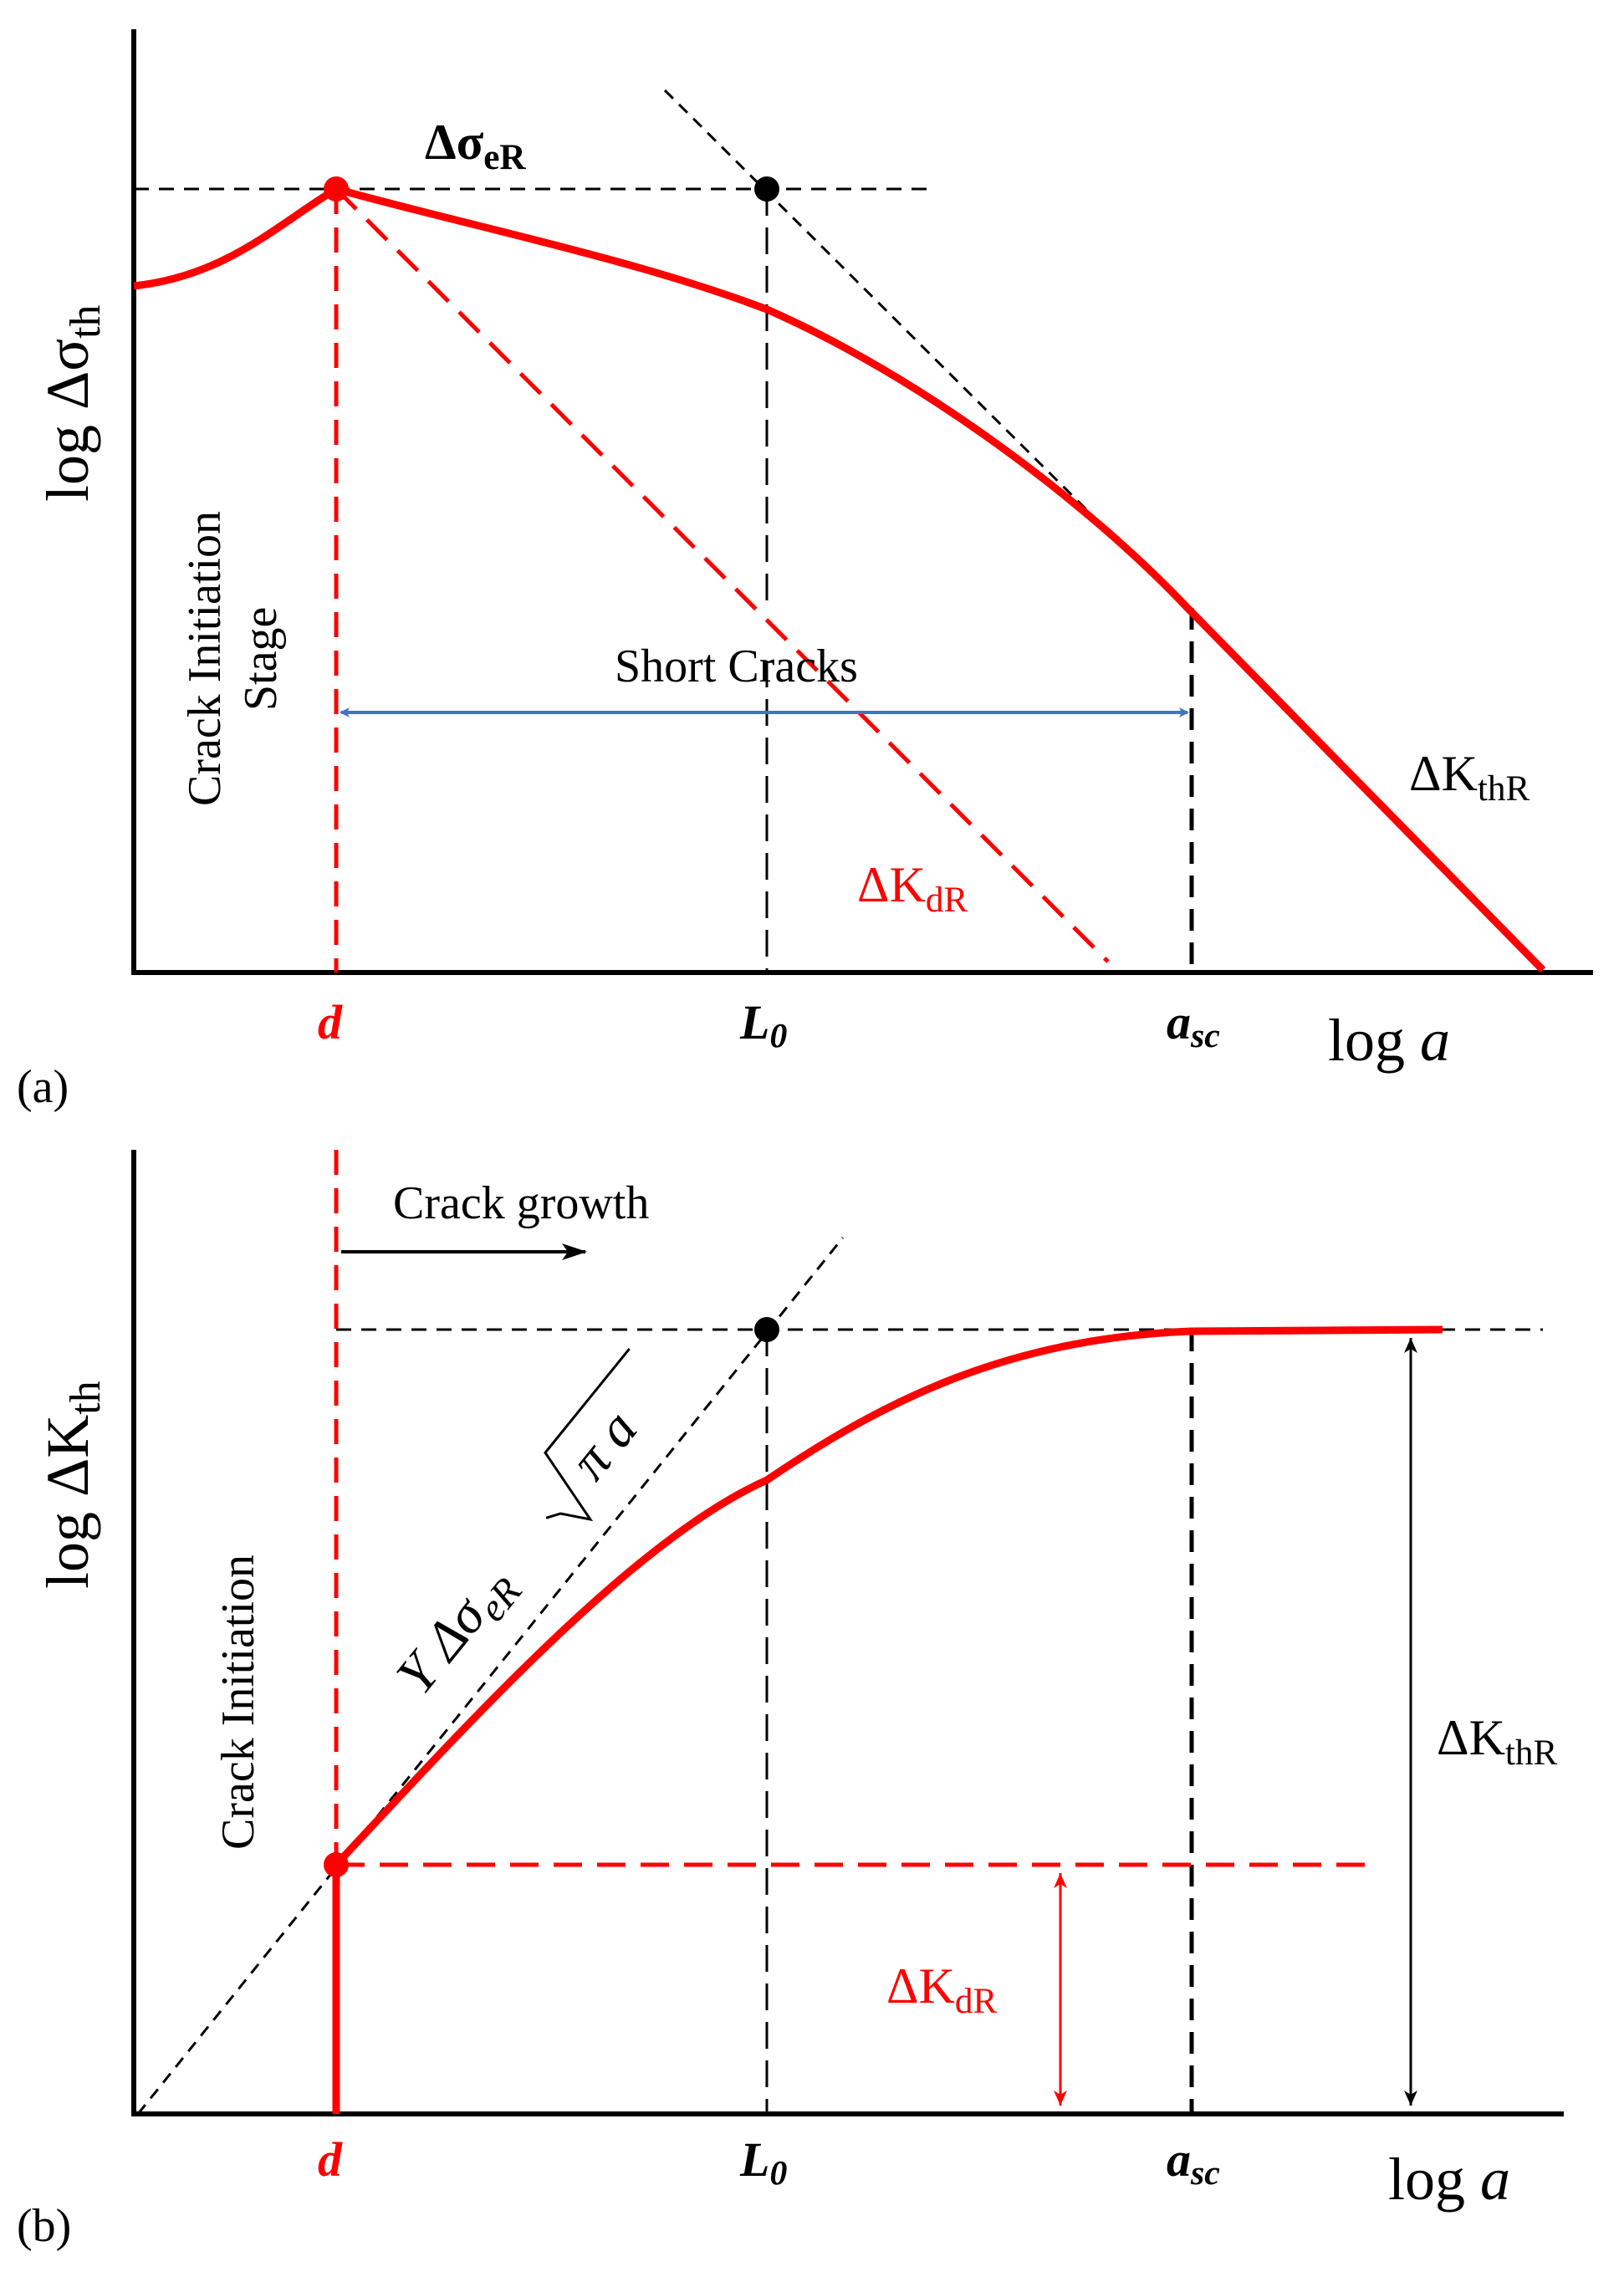 This screenshot has height=2277, width=1624. What do you see at coordinates (763, 1025) in the screenshot?
I see `panel-a-tick-L0: L0` at bounding box center [763, 1025].